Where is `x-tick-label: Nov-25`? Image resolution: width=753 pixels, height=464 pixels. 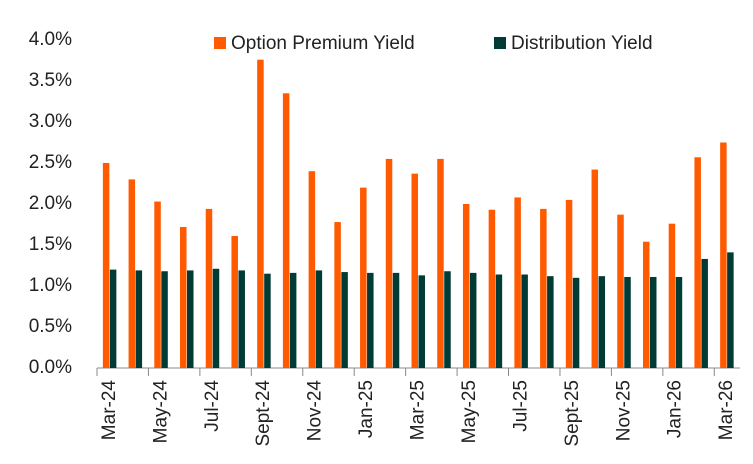 x-tick-label: Nov-25 is located at coordinates (623, 410).